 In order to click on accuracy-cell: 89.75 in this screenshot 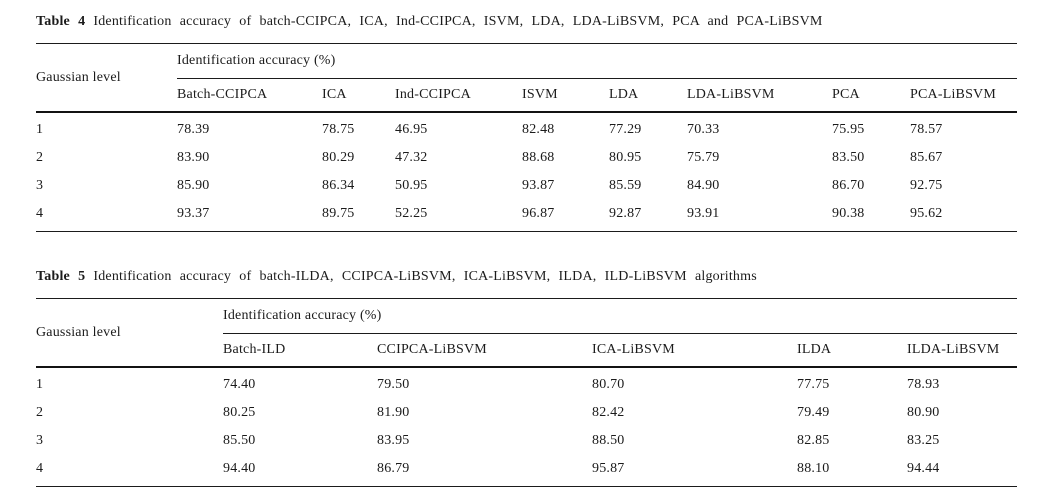, I will do `click(338, 213)`.